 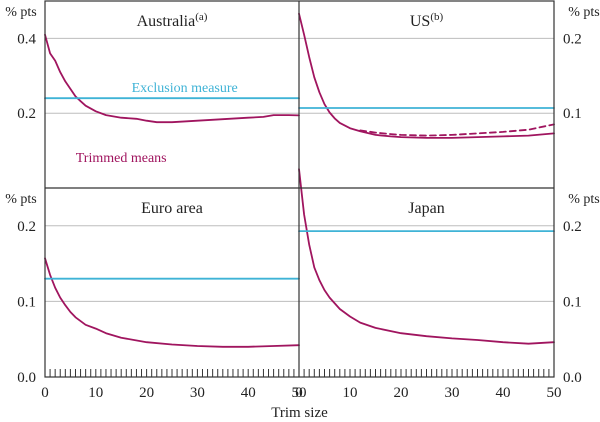 I want to click on x-axis: 0 10 20 30 40 500 10 20 30 40 50, so click(x=301, y=385).